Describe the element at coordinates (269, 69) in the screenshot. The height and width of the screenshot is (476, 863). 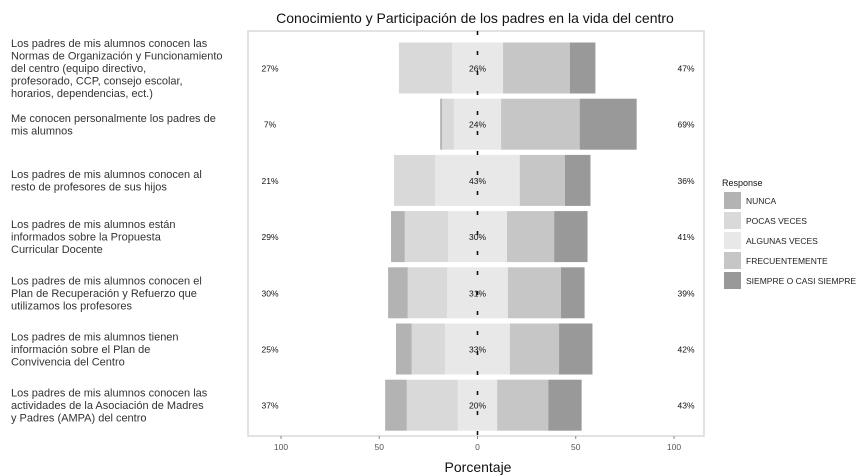
I see `low-percent: 27%` at that location.